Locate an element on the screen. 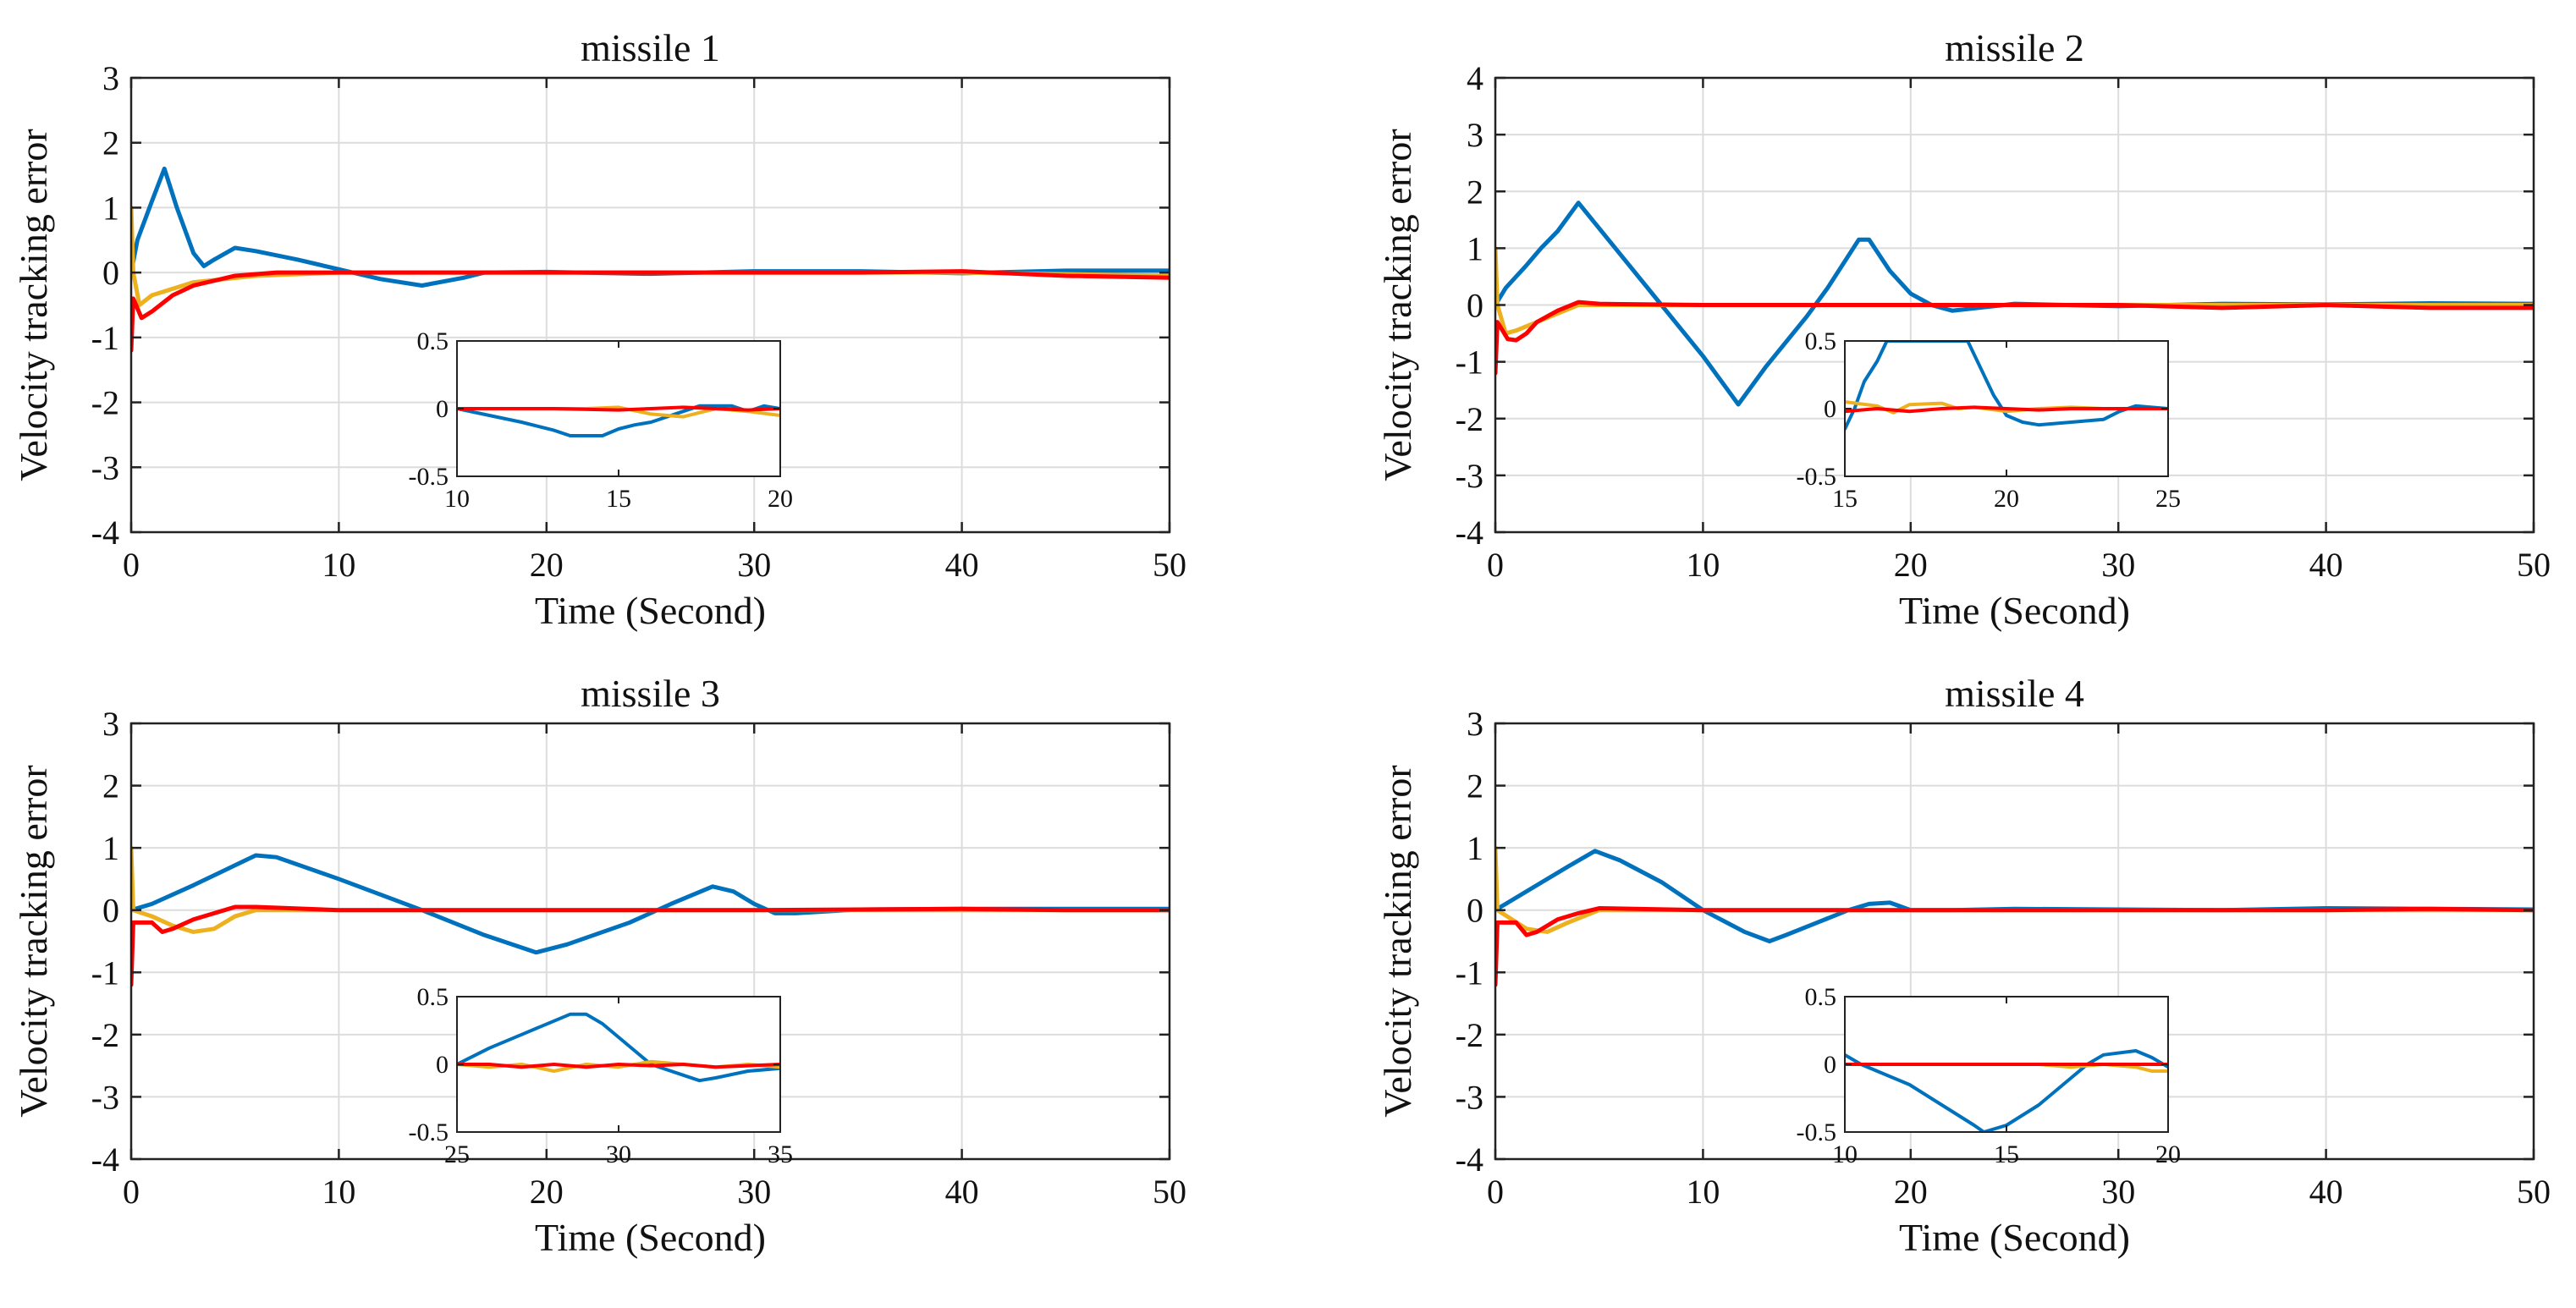  chart-title: missile 1 is located at coordinates (650, 47).